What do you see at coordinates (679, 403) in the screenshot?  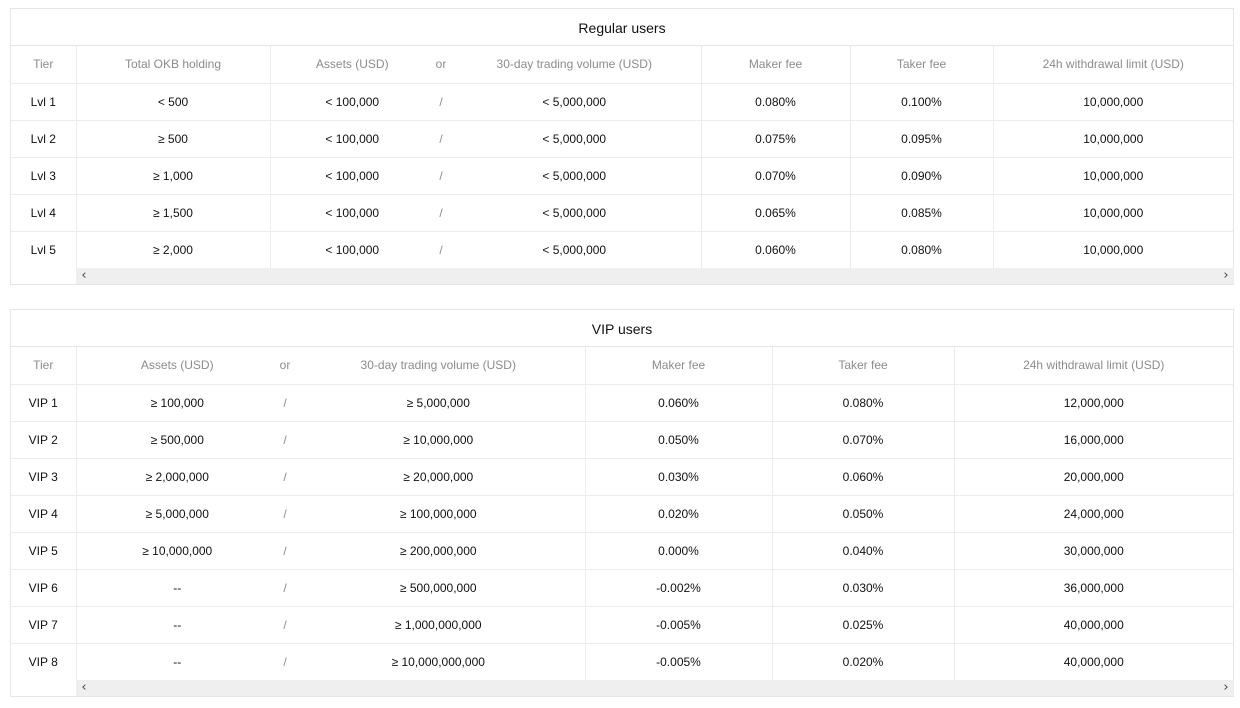 I see `maker-fee-cell: 0.060%` at bounding box center [679, 403].